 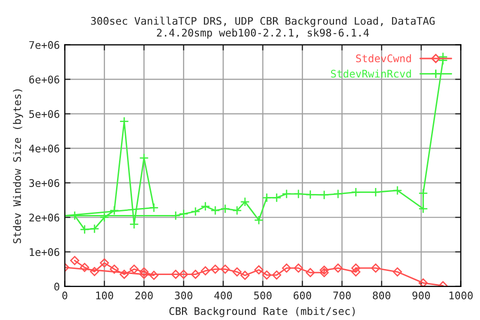 What do you see at coordinates (381, 296) in the screenshot?
I see `x-tick-label: 800` at bounding box center [381, 296].